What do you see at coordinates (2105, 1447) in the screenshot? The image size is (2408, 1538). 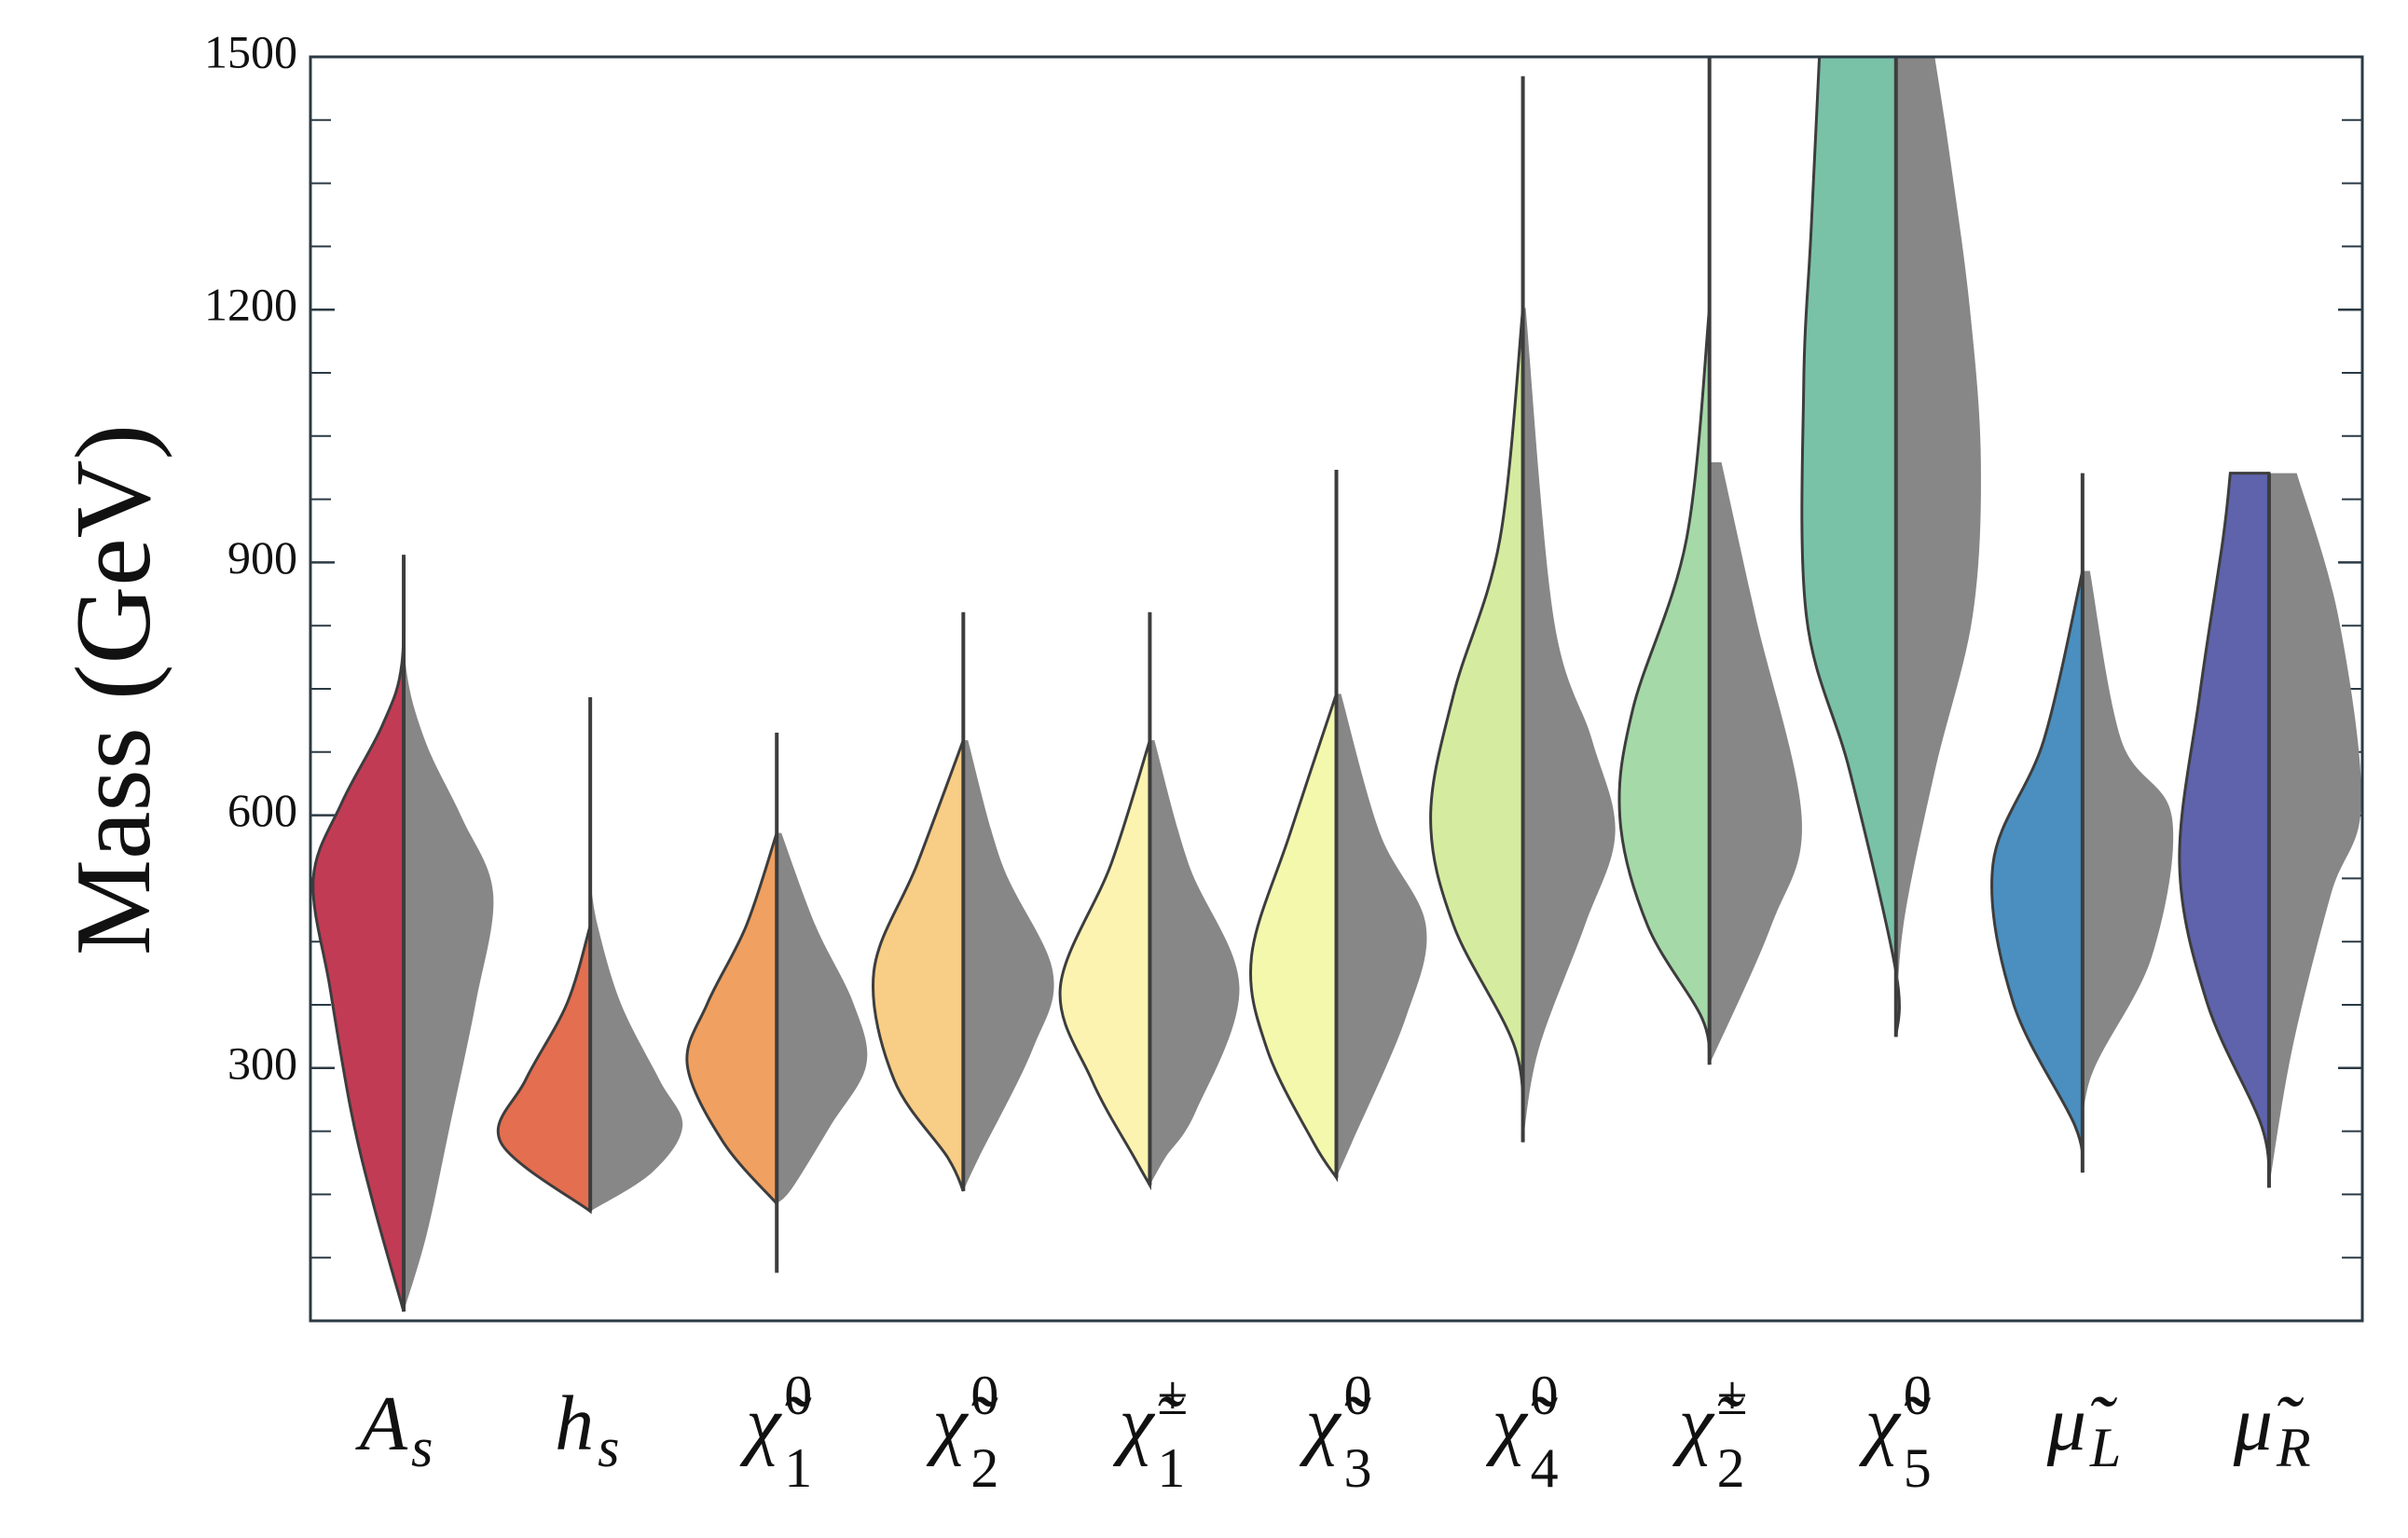 I see `x-tick-label-sub: L` at bounding box center [2105, 1447].